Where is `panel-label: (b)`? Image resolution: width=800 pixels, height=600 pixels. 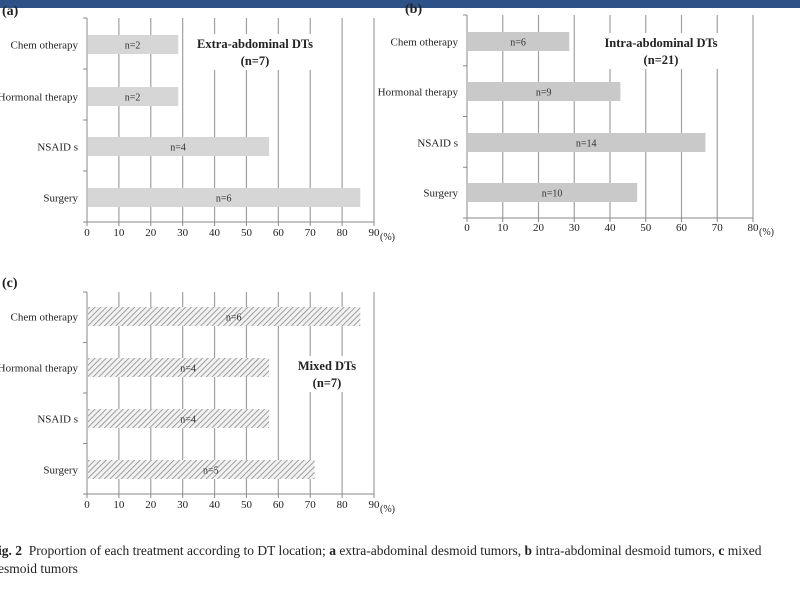
panel-label: (b) is located at coordinates (413, 9).